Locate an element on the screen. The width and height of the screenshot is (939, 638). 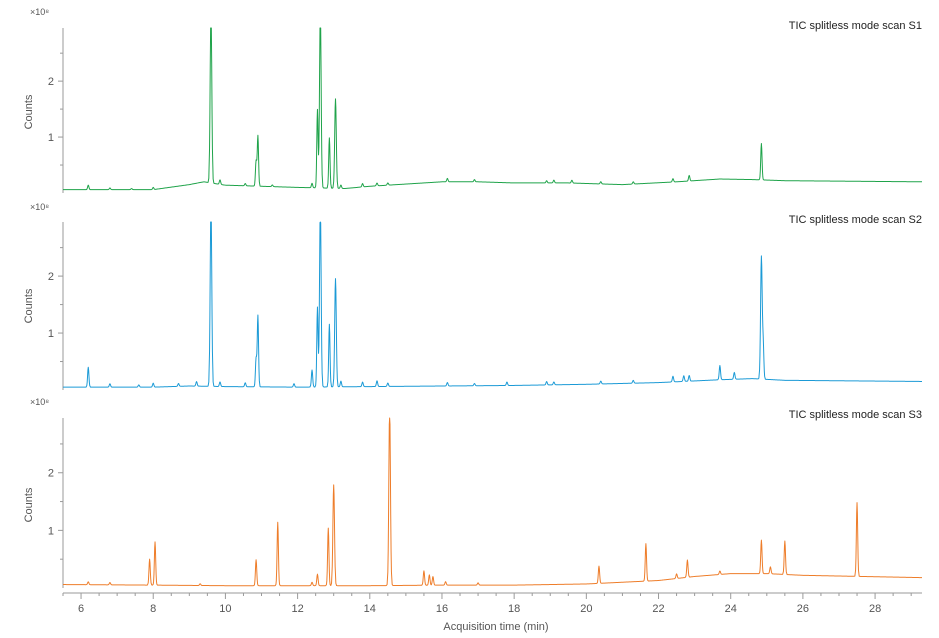
x-tick-label: 6 is located at coordinates (81, 609).